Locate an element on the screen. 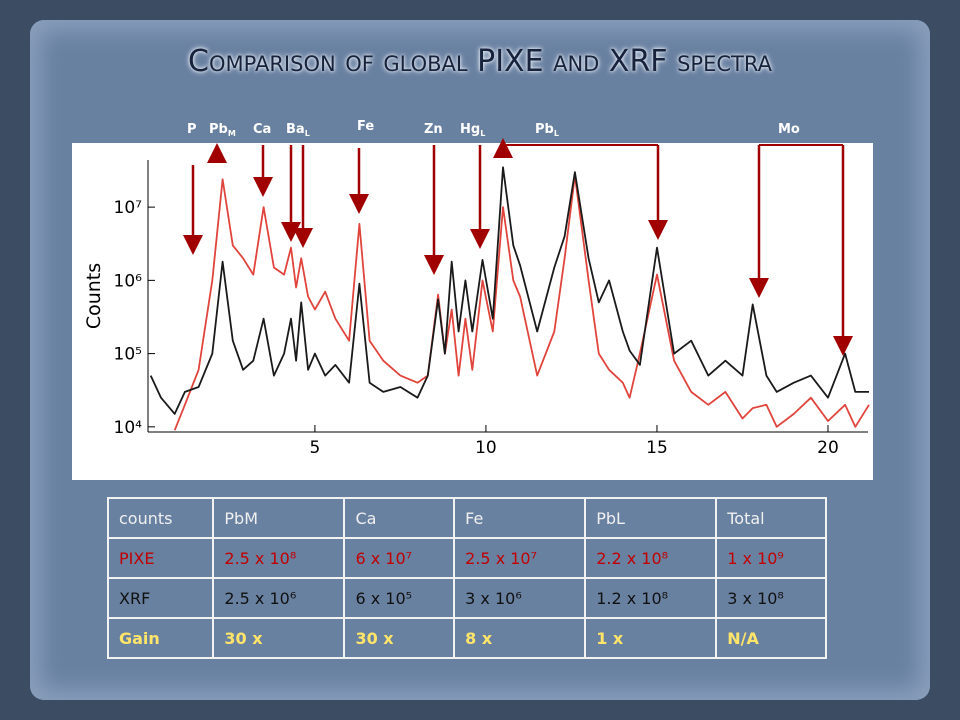 This screenshot has height=720, width=960. table-cell: 1 x is located at coordinates (651, 638).